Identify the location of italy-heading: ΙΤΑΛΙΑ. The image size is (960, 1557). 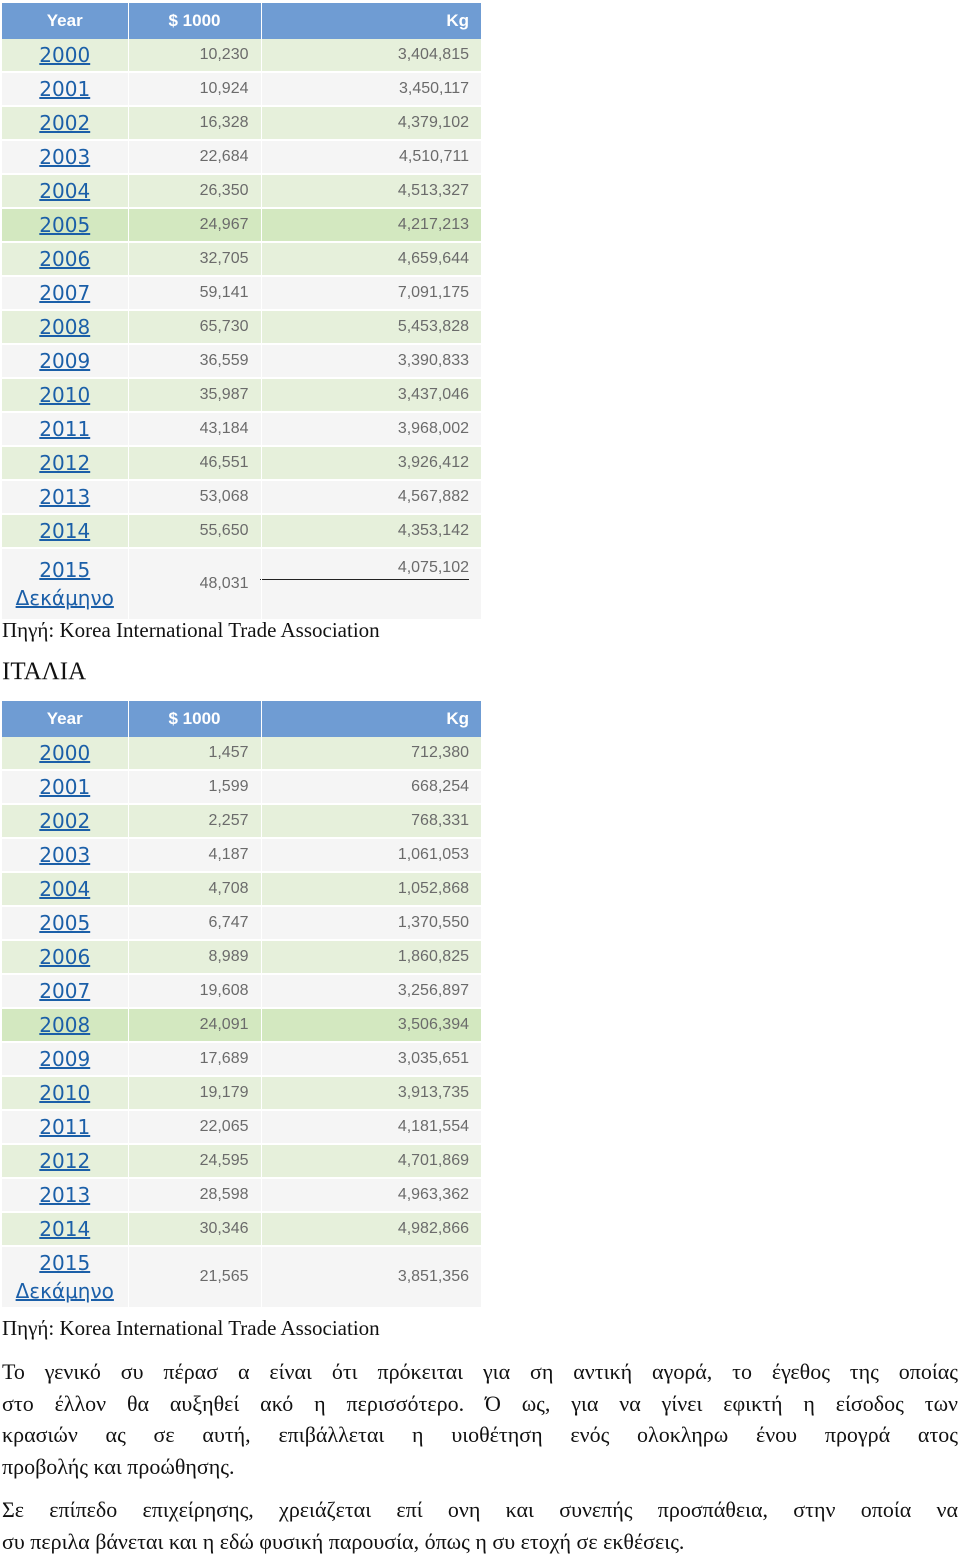
(44, 672).